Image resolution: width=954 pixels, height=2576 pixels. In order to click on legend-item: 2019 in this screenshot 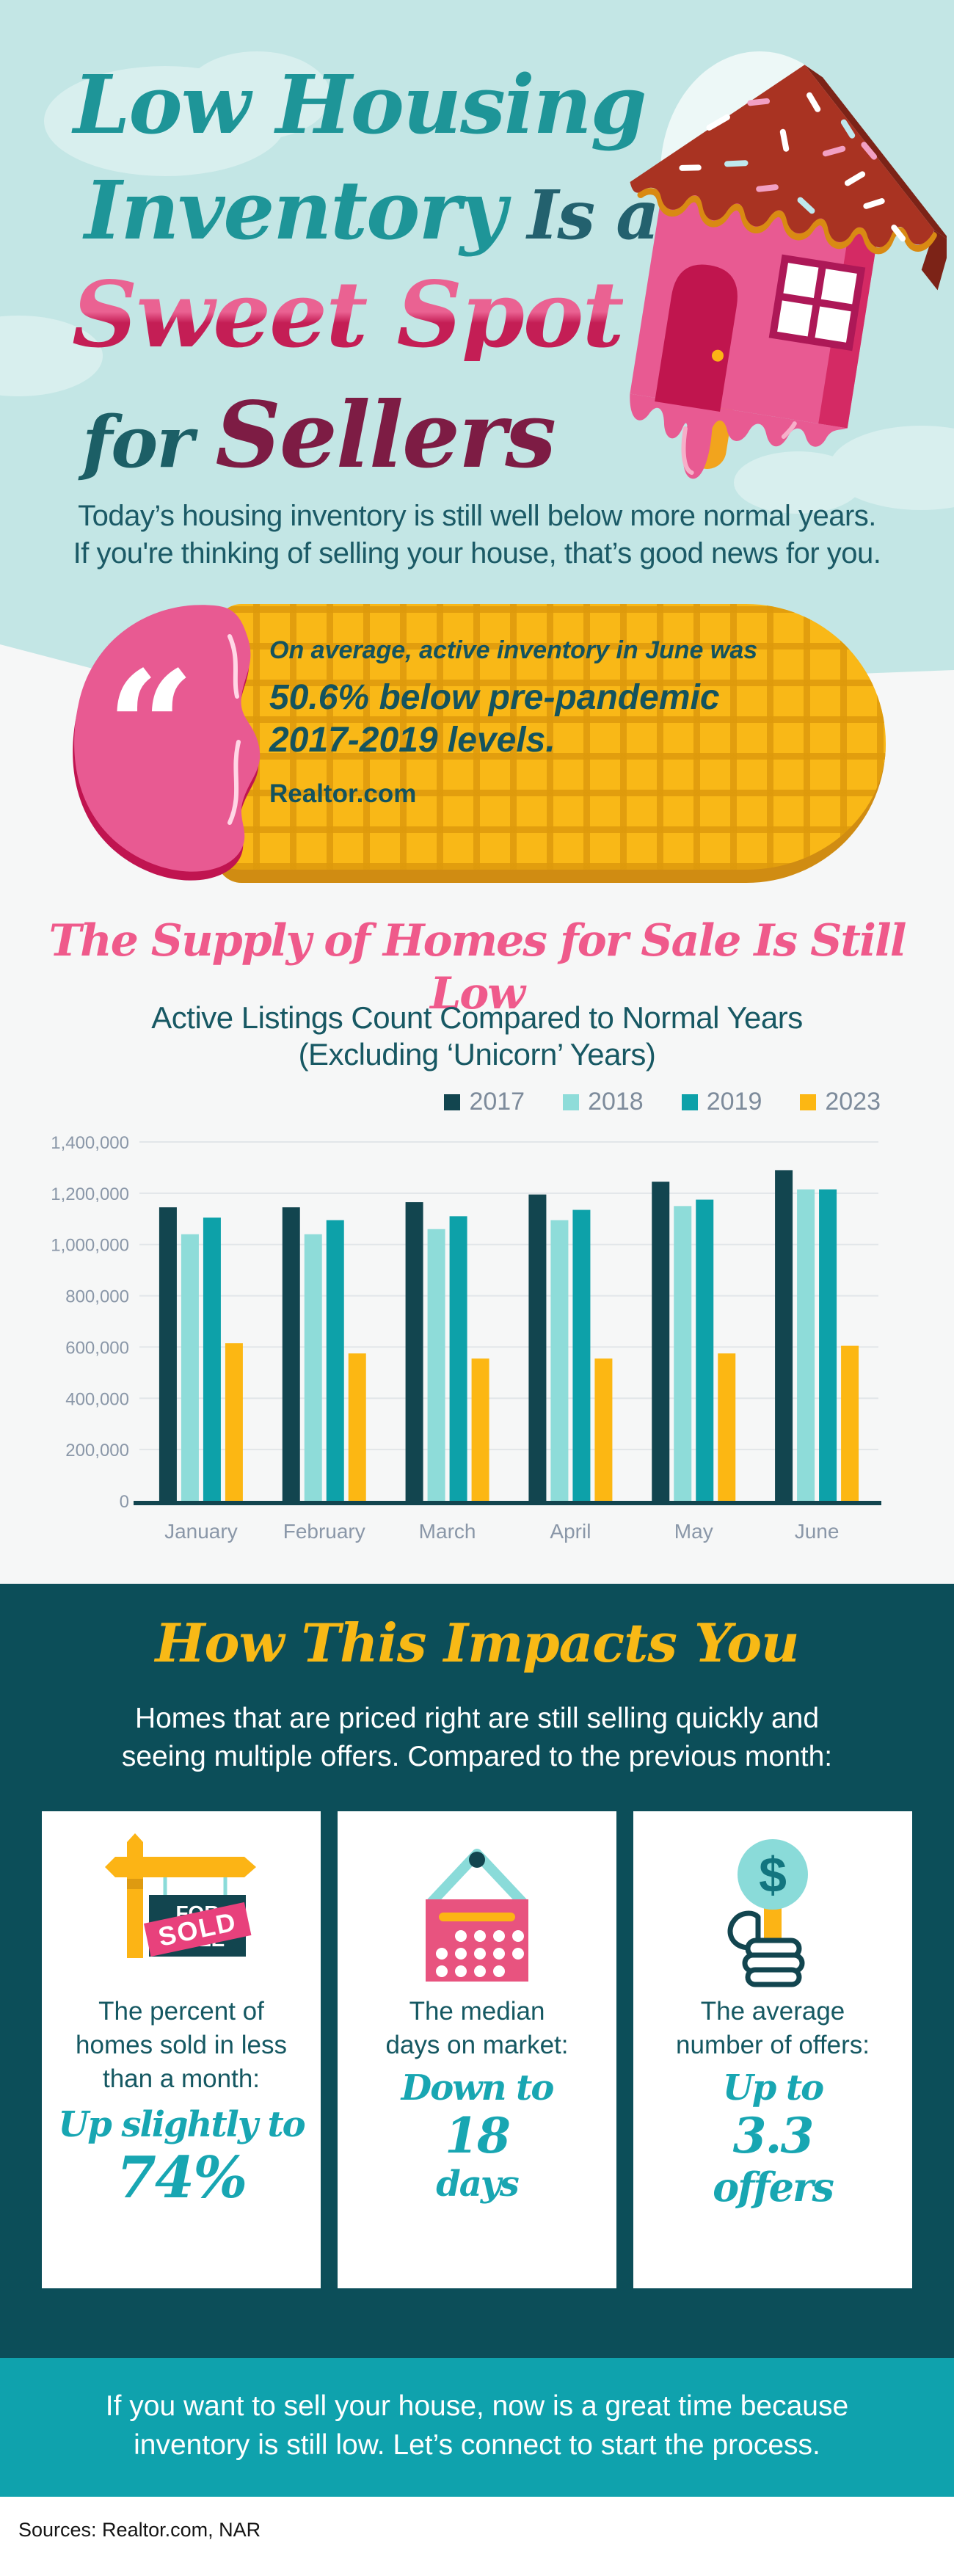, I will do `click(721, 1102)`.